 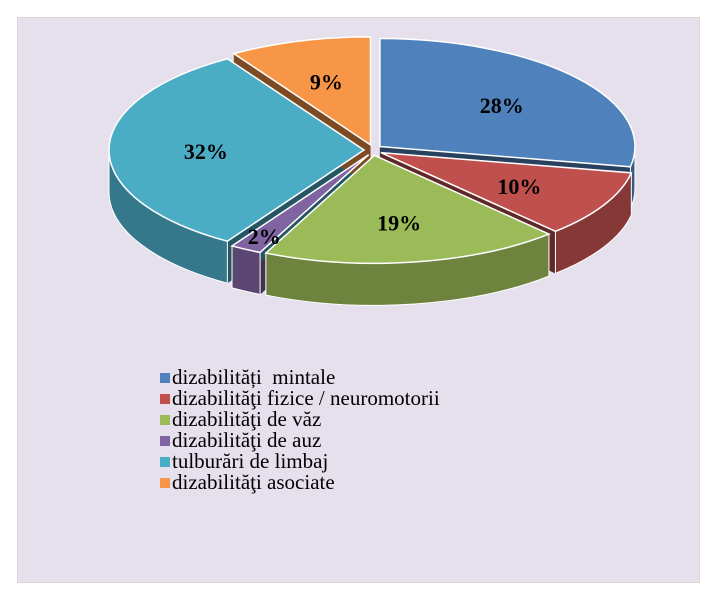 What do you see at coordinates (264, 236) in the screenshot?
I see `data-label: 2%` at bounding box center [264, 236].